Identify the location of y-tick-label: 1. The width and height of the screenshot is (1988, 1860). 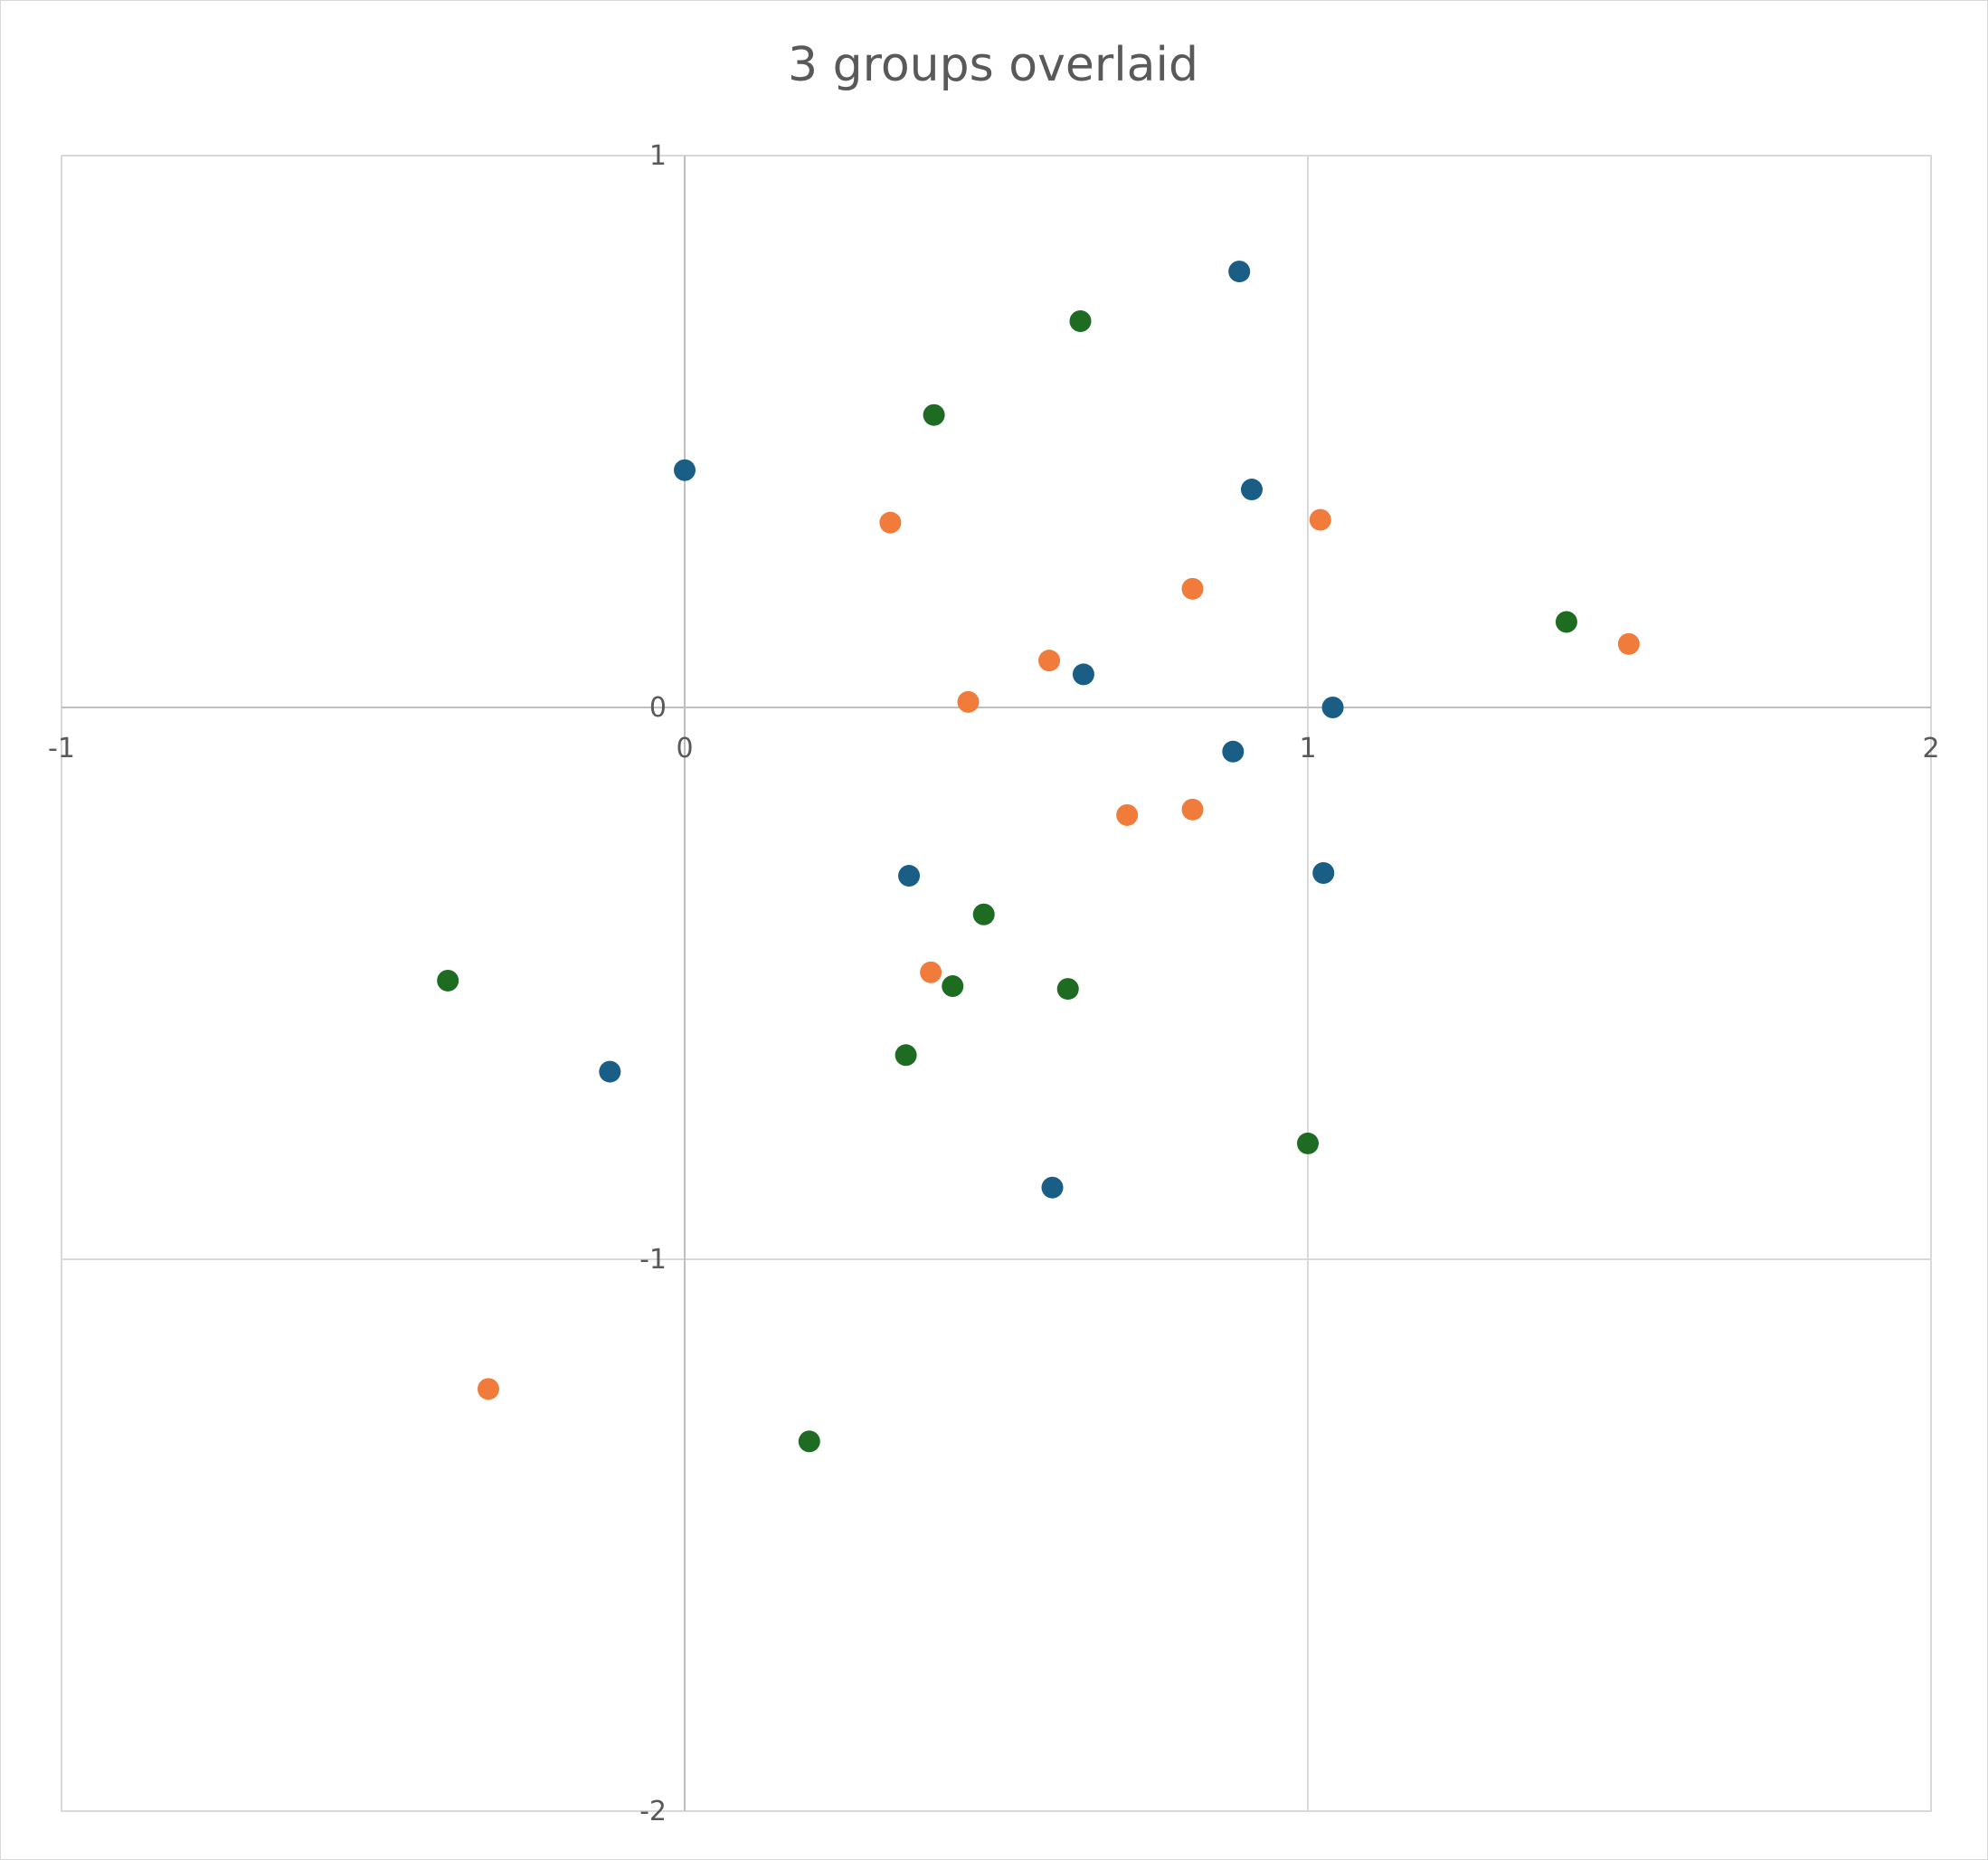
(658, 156).